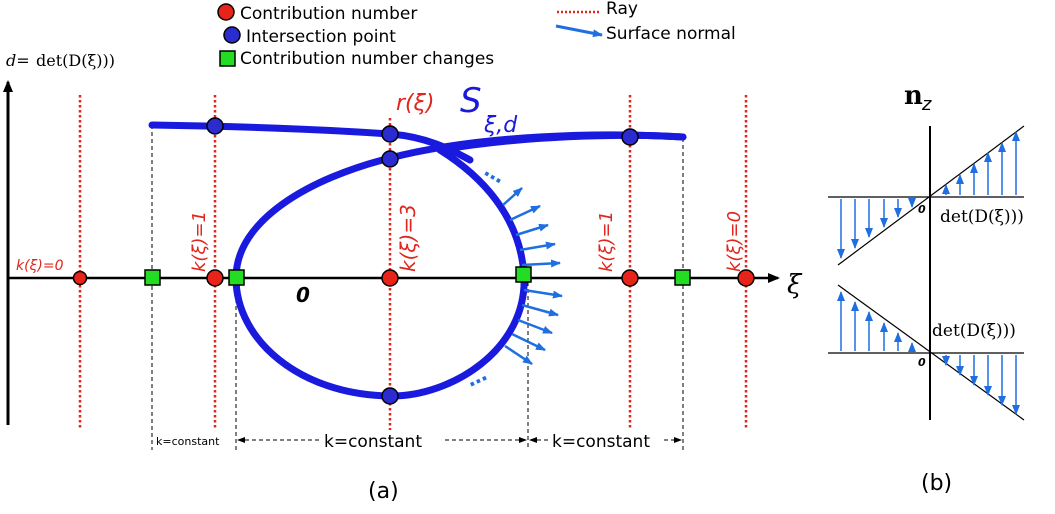  I want to click on legend-normal-arrow, so click(579, 31).